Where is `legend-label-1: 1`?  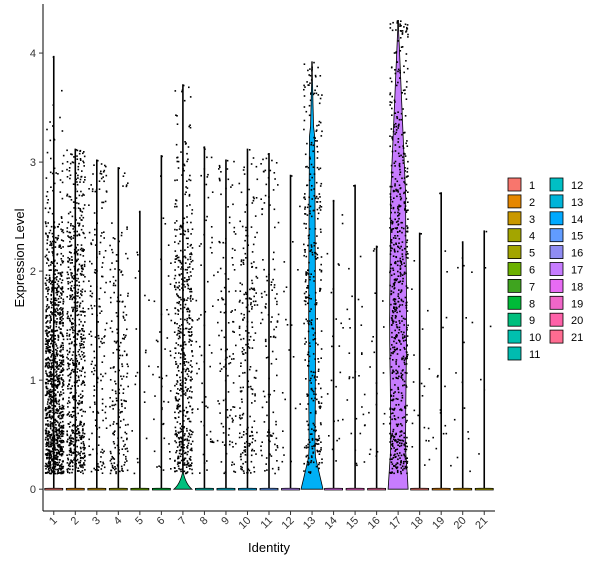 legend-label-1: 1 is located at coordinates (532, 186).